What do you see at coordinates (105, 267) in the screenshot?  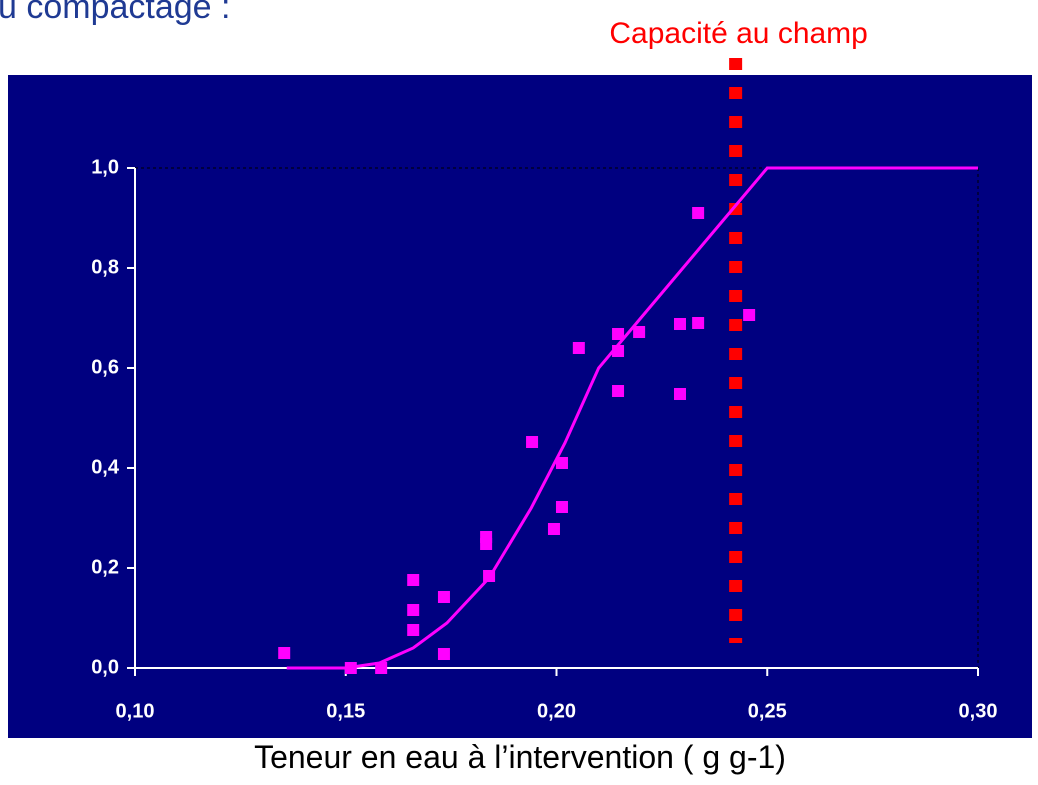 I see `y-tick-label: 0,8` at bounding box center [105, 267].